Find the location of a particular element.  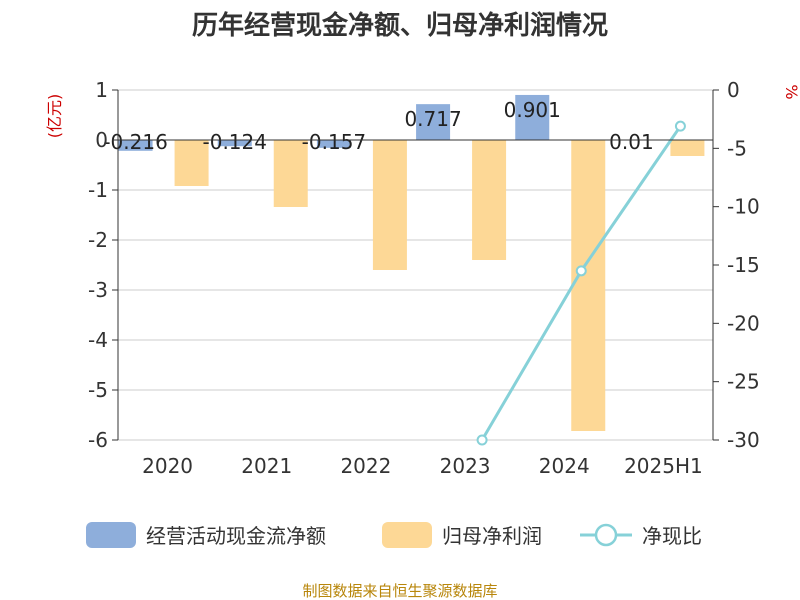

legend: 经营活动现金流净额 归母净利润 净现比 is located at coordinates (394, 535).